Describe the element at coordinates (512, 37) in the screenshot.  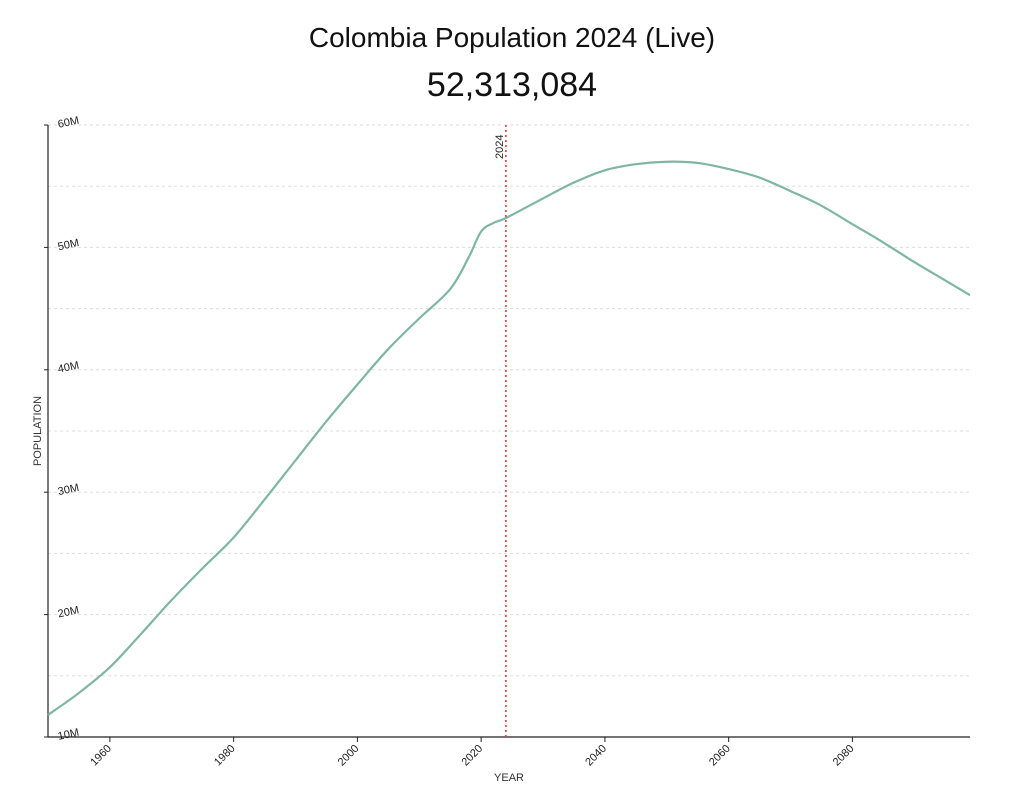
I see `chart-title: Colombia Population 2024 (Live)` at that location.